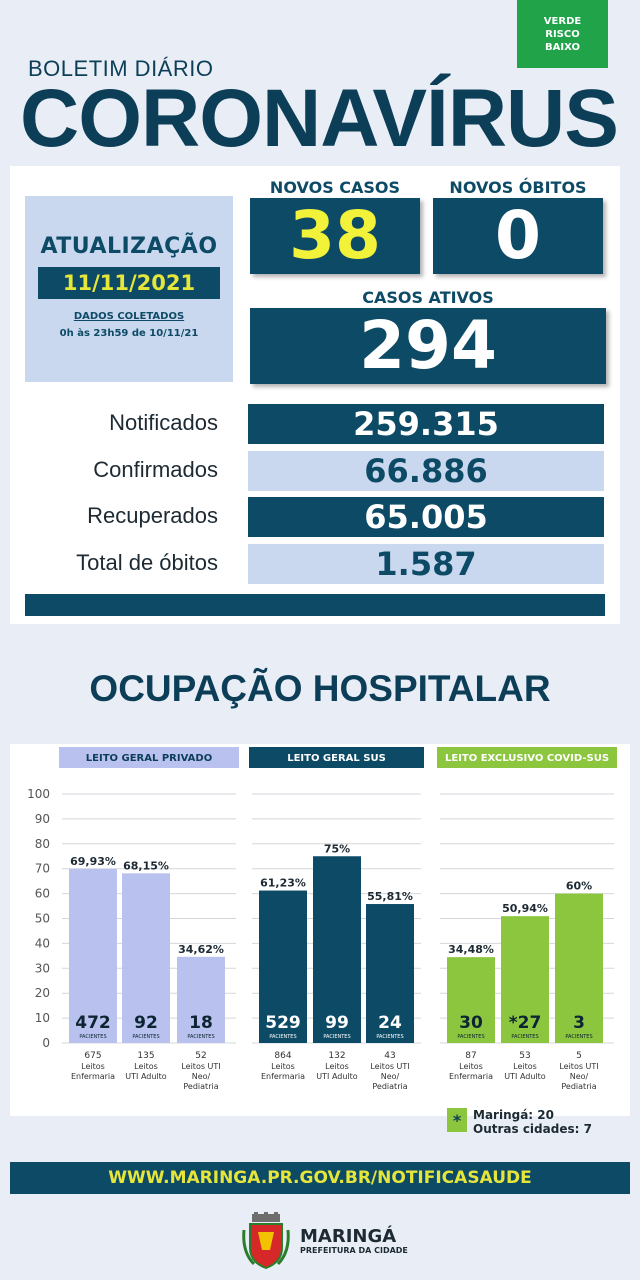  I want to click on risk-badge: VERDE RISCO BAIXO, so click(562, 34).